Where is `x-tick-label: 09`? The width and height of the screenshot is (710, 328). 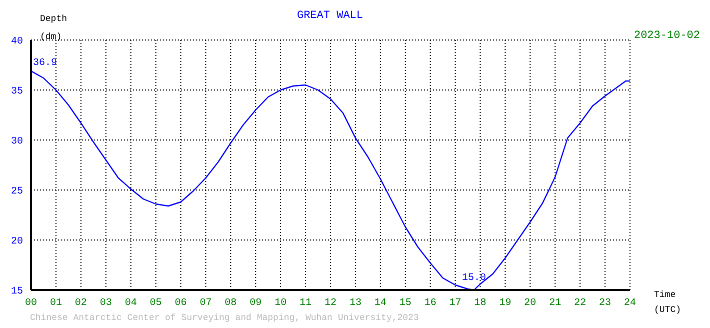
x-tick-label: 09 is located at coordinates (256, 304).